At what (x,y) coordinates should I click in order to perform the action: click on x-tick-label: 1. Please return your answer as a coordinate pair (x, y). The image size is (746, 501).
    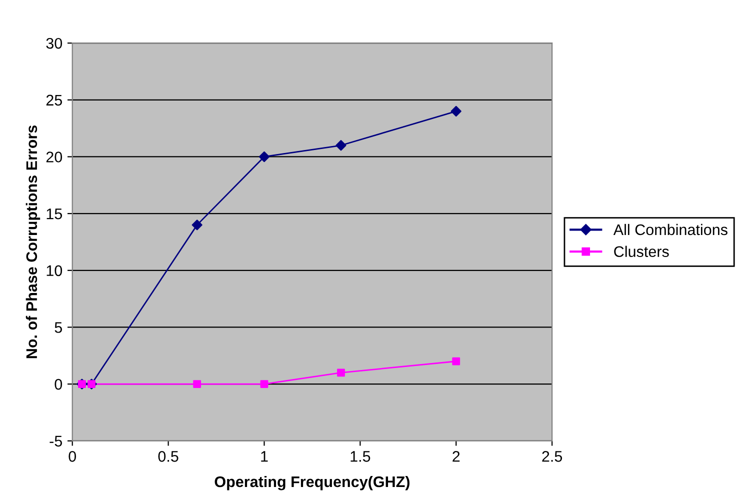
    Looking at the image, I should click on (264, 456).